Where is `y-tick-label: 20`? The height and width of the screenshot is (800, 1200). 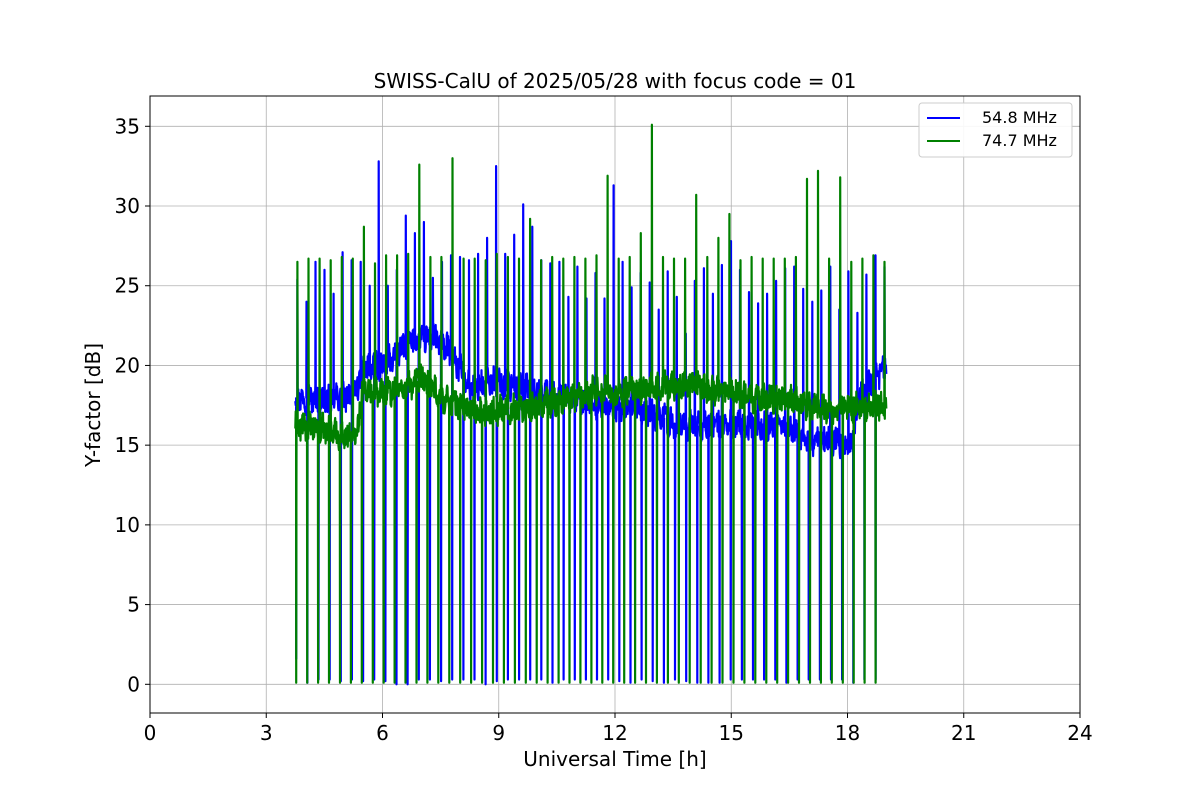 y-tick-label: 20 is located at coordinates (127, 365).